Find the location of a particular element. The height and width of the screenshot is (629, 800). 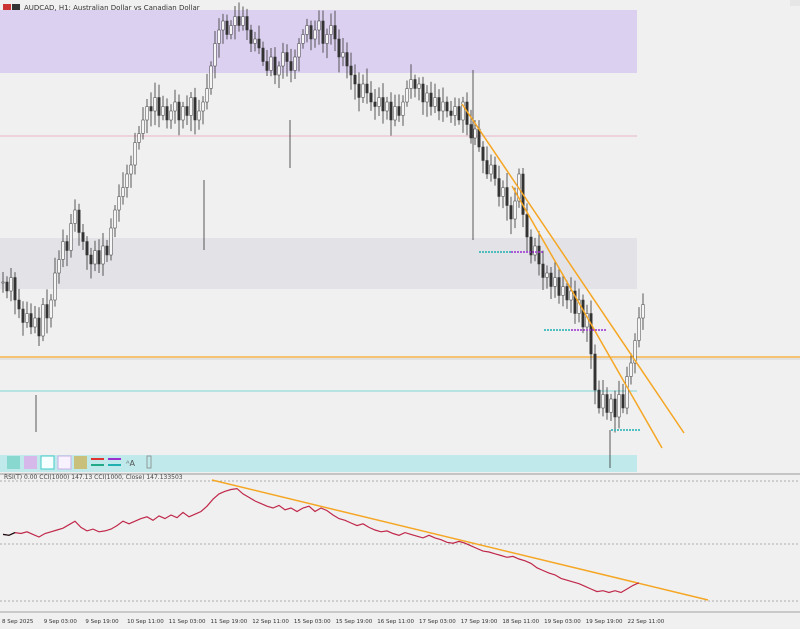

trendline-main-lower is located at coordinates (587, 317).